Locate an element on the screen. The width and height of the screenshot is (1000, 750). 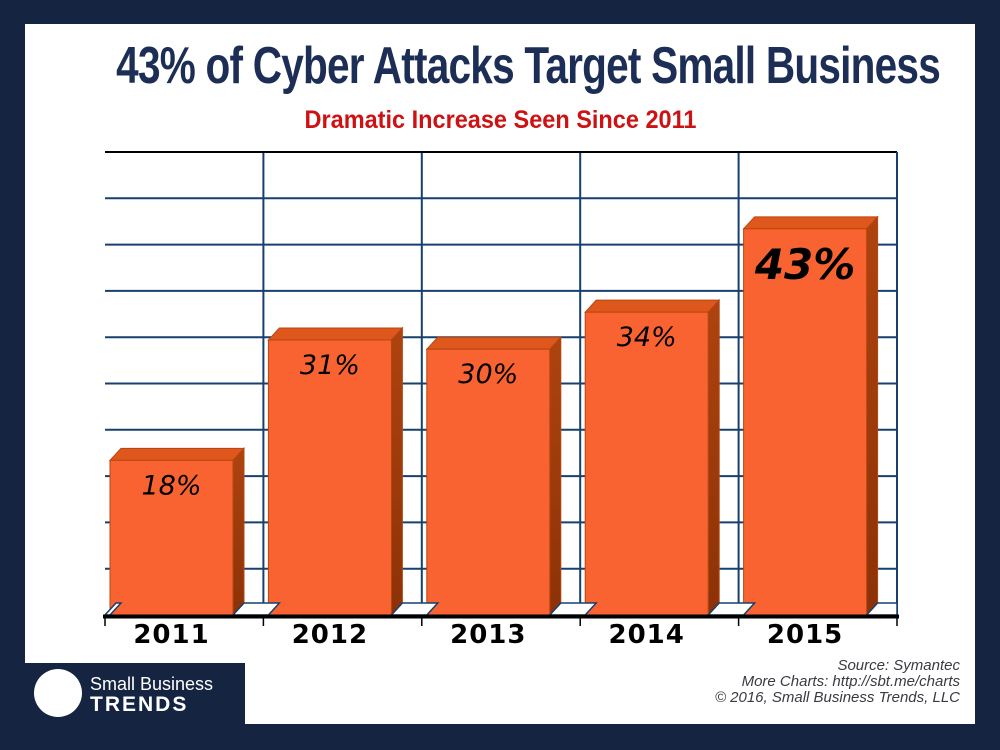
bar-value-label-2011: 18% is located at coordinates (171, 485).